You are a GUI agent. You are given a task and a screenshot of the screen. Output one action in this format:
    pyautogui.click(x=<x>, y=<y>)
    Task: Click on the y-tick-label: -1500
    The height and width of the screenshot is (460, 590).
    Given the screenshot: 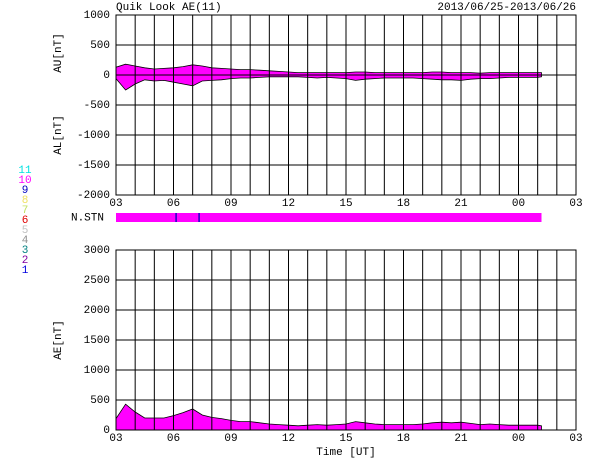 What is the action you would take?
    pyautogui.click(x=93, y=166)
    